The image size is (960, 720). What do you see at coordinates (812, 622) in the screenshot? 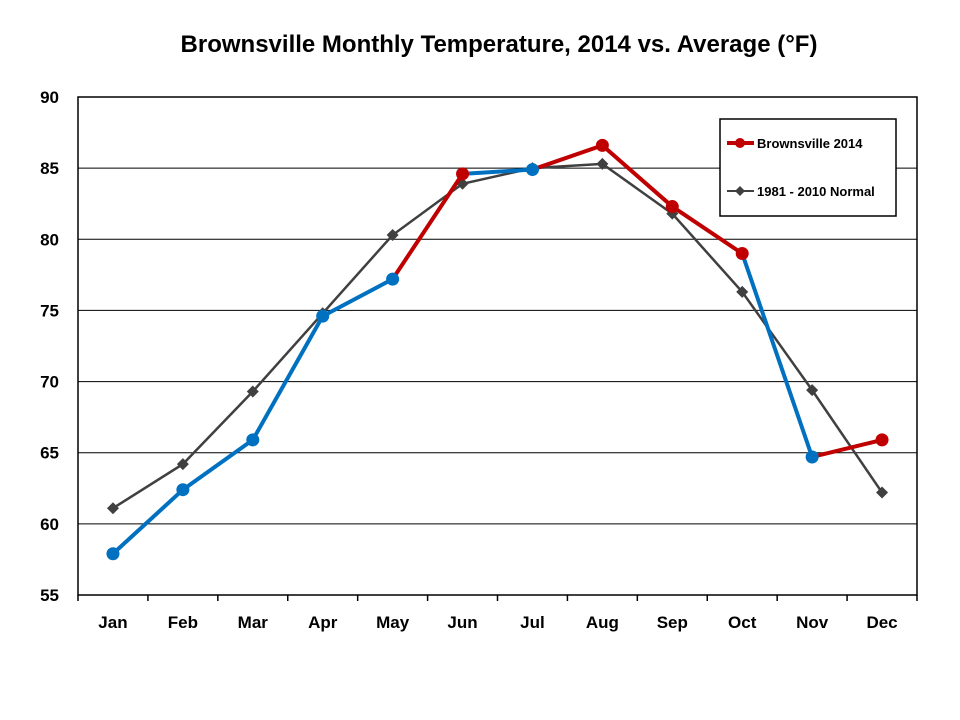
I see `x-tick-label: Nov` at bounding box center [812, 622].